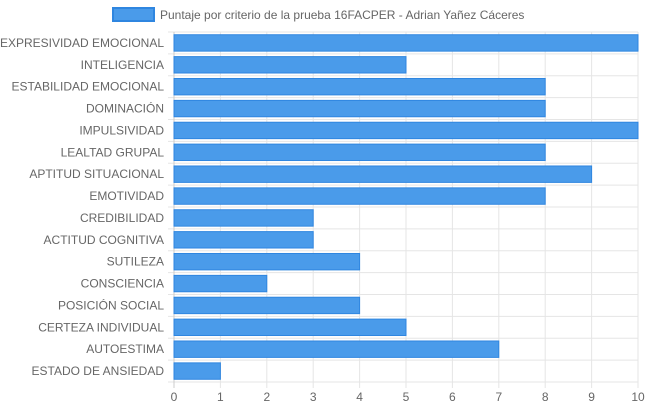 Image resolution: width=648 pixels, height=410 pixels. What do you see at coordinates (133, 14) in the screenshot?
I see `legend-swatch` at bounding box center [133, 14].